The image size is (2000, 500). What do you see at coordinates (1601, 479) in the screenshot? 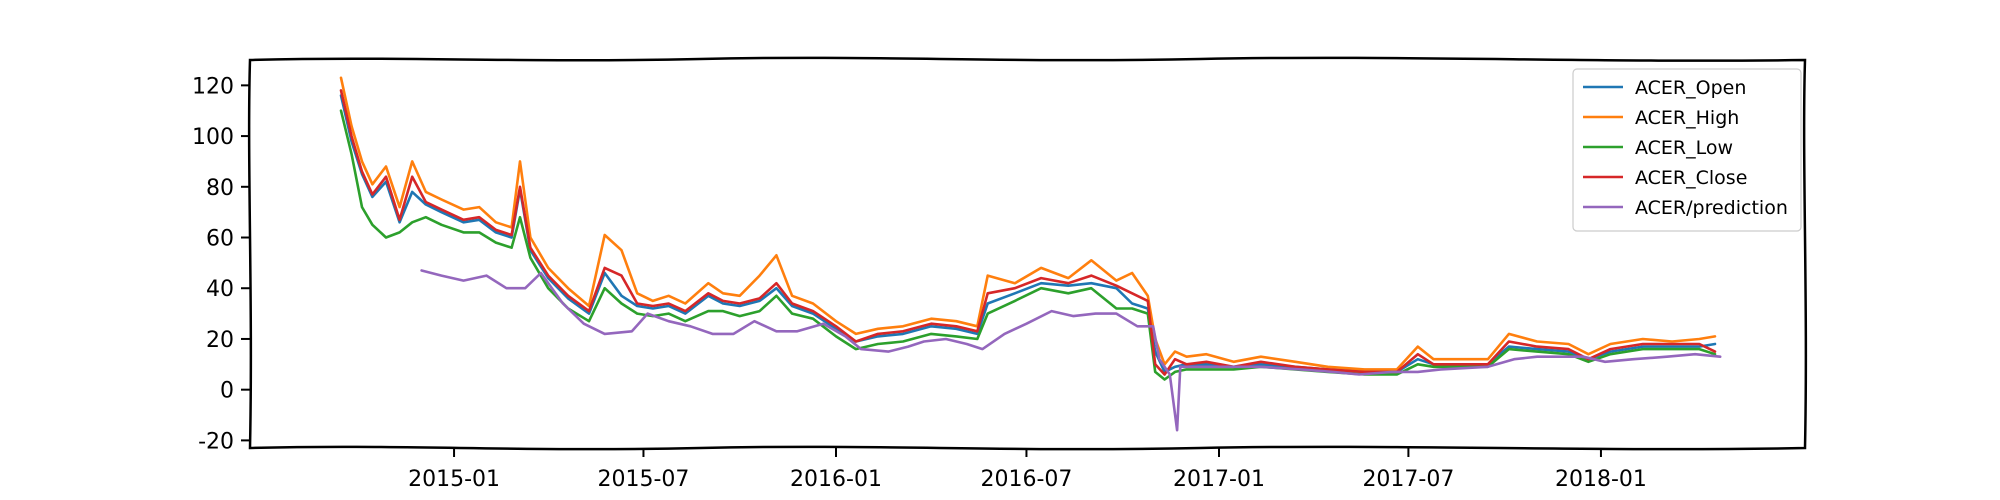
I see `x-tick-label: 2018-01` at bounding box center [1601, 479].